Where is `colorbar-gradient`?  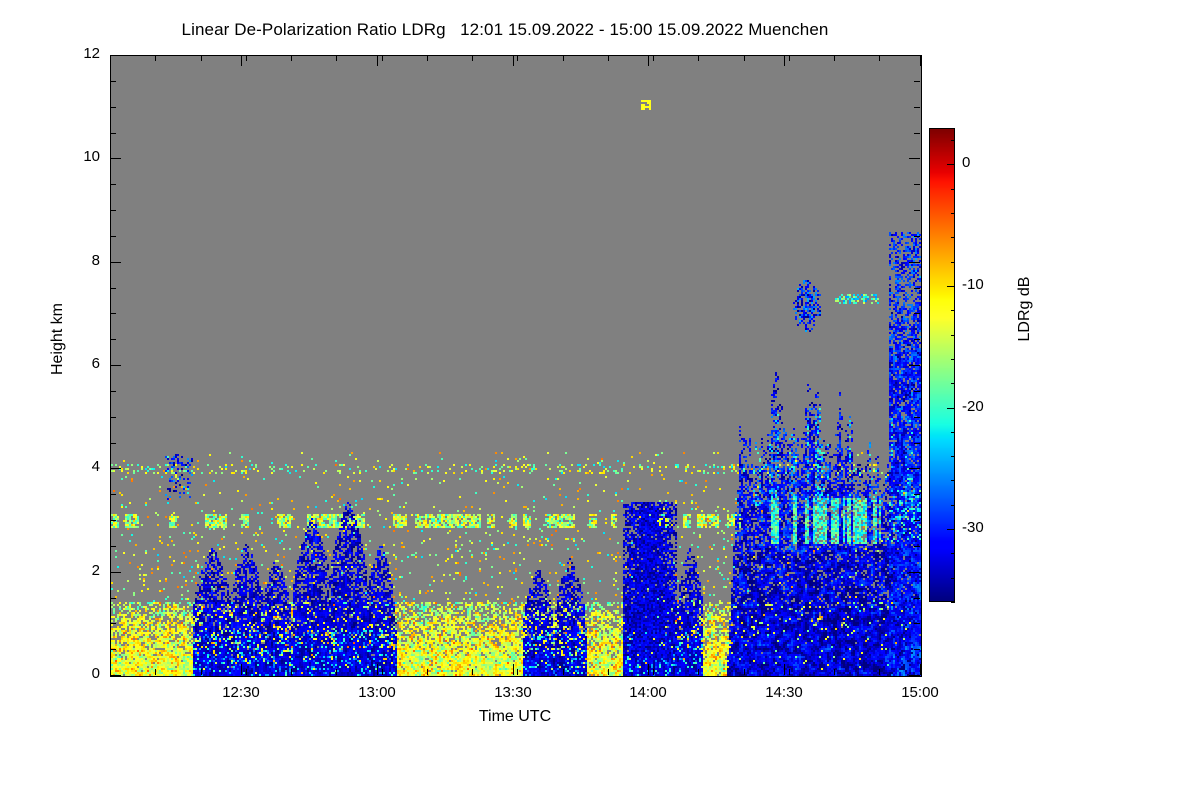 colorbar-gradient is located at coordinates (942, 365).